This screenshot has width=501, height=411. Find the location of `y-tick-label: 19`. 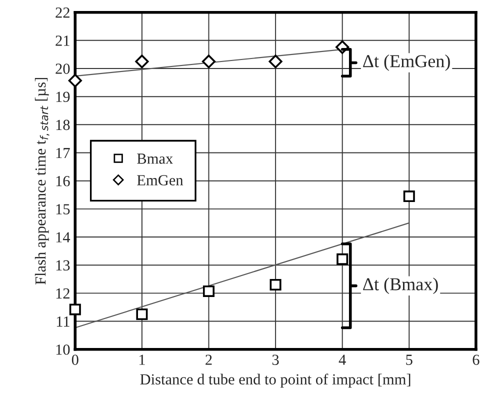

y-tick-label: 19 is located at coordinates (63, 97).